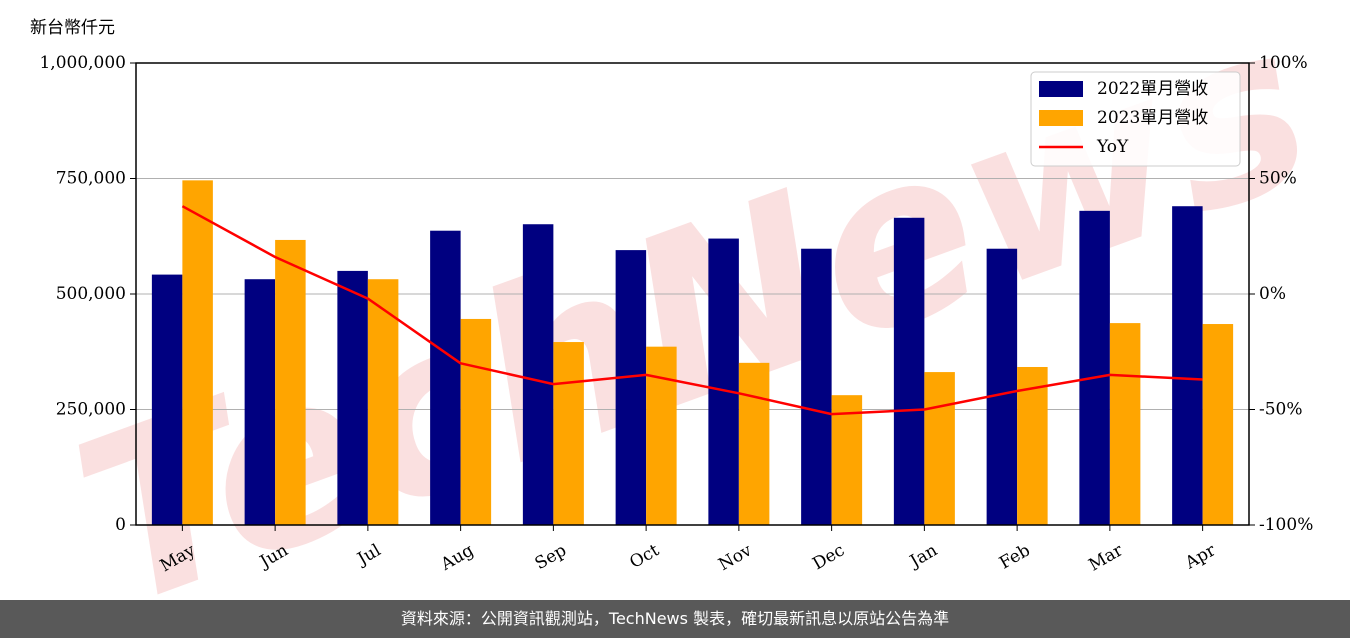  What do you see at coordinates (1112, 147) in the screenshot?
I see `legend-label: YoY` at bounding box center [1112, 147].